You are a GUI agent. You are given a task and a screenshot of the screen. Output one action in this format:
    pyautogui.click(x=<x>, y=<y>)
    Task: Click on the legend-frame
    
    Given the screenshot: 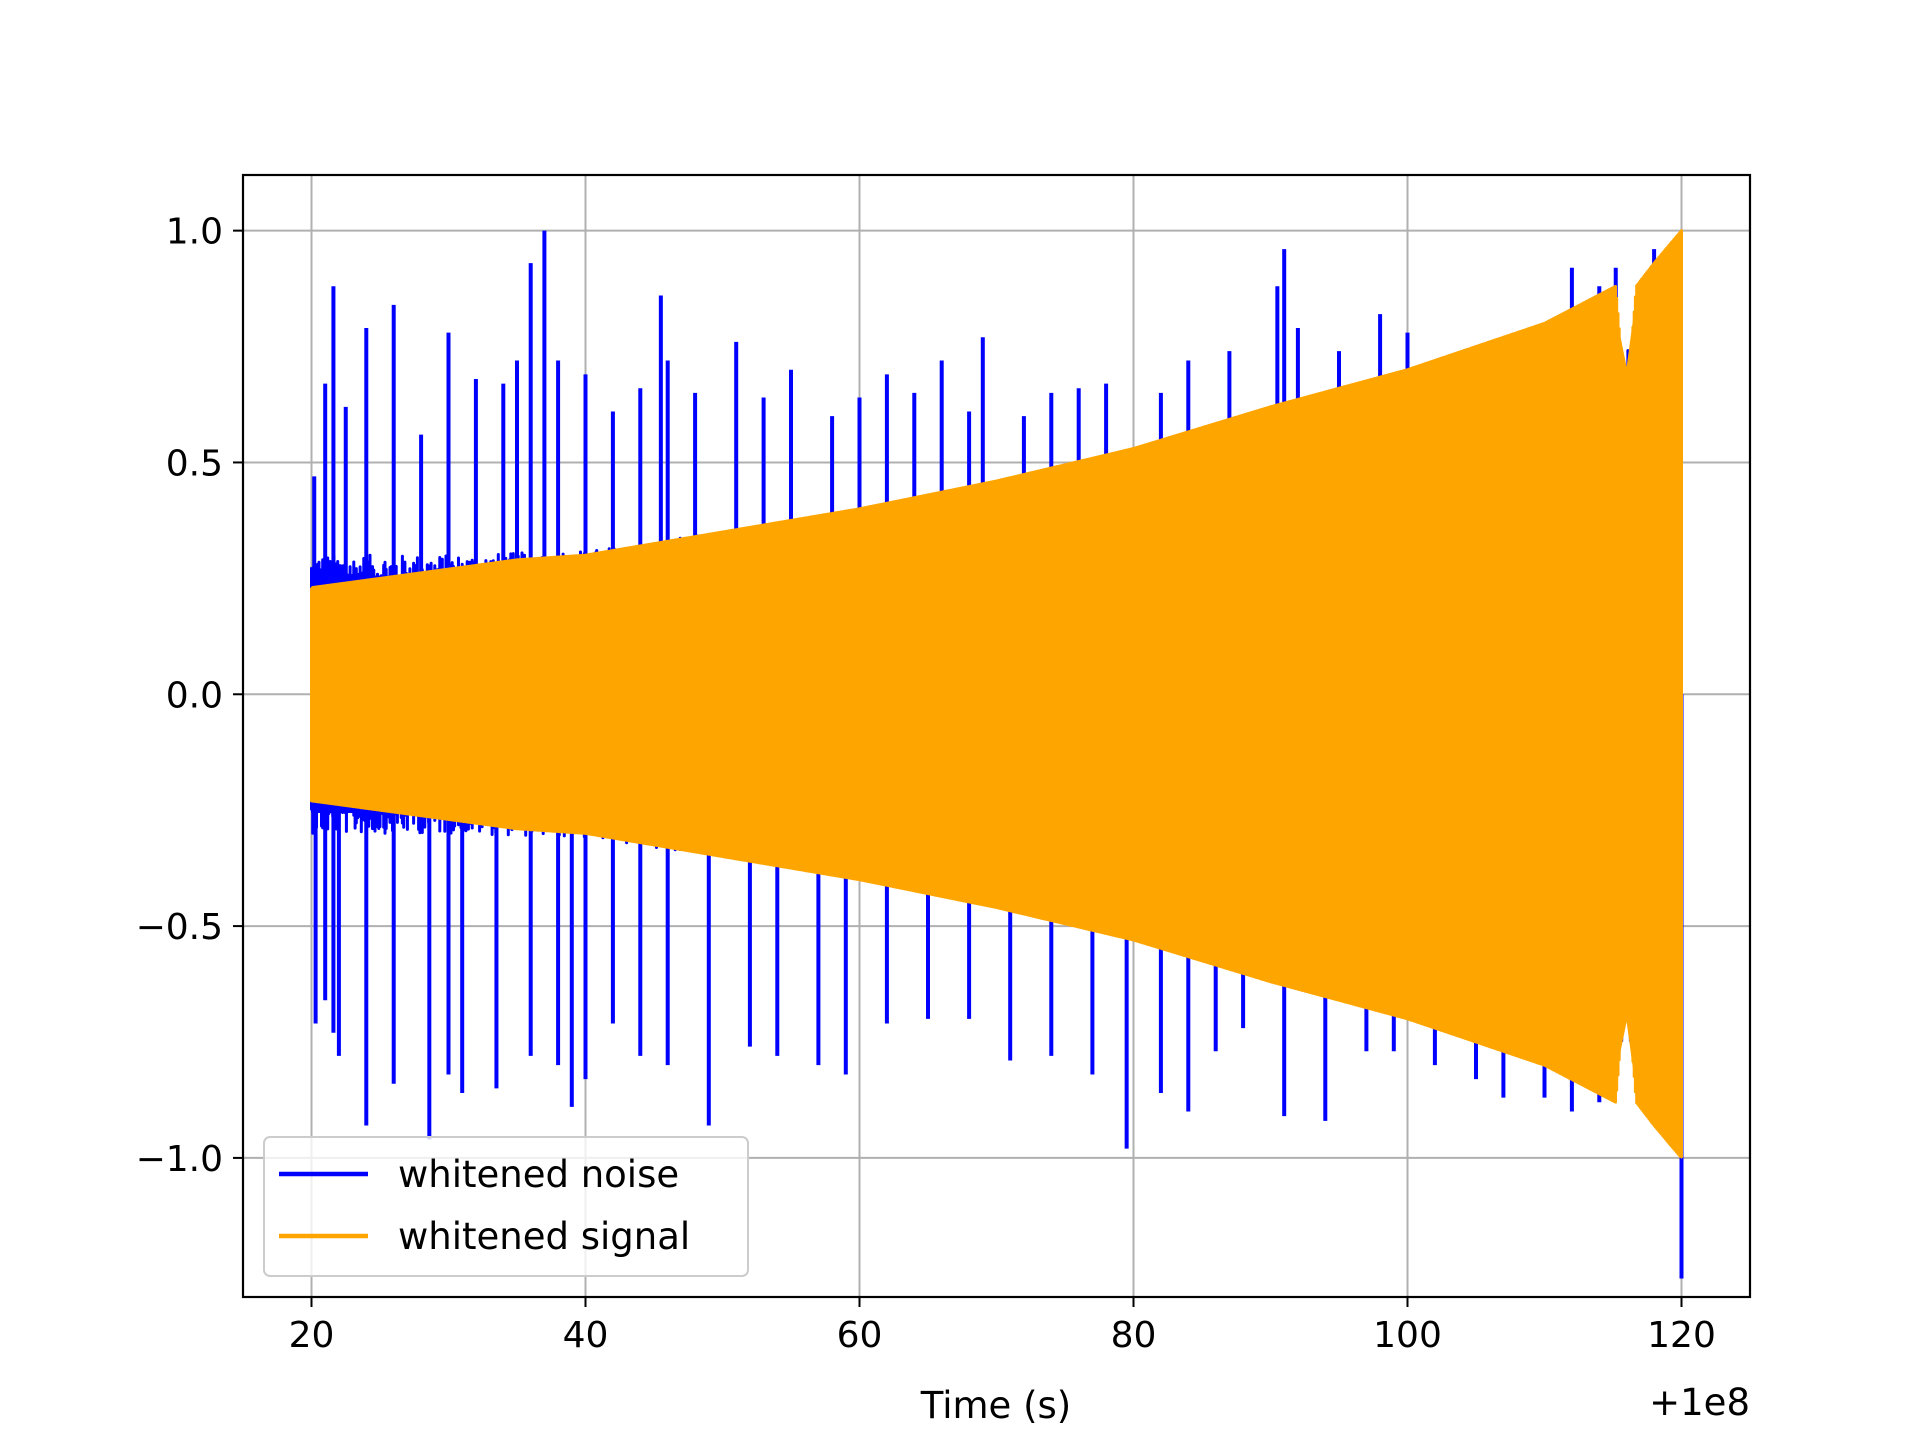 What is the action you would take?
    pyautogui.click(x=506, y=1206)
    